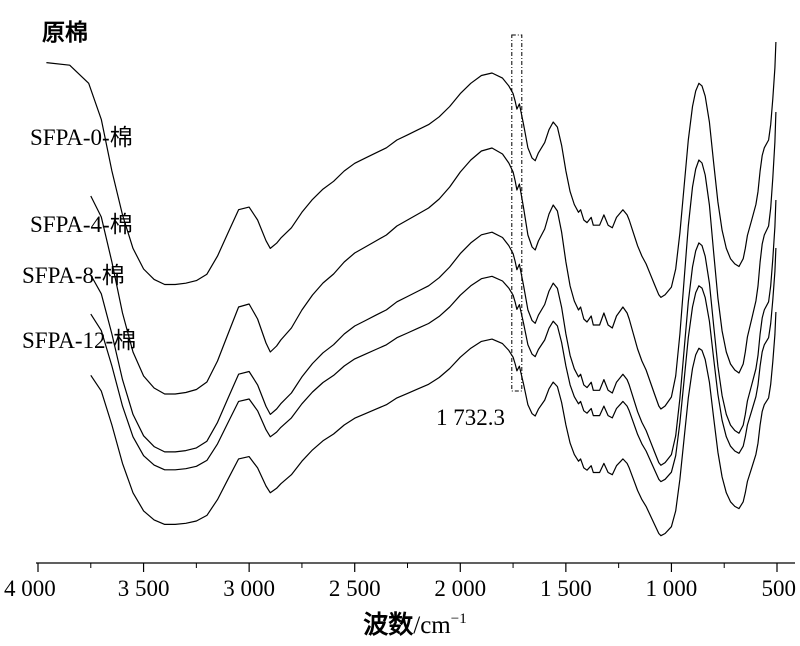  I want to click on label-sfpa-8: SFPA-8-棉, so click(73, 275).